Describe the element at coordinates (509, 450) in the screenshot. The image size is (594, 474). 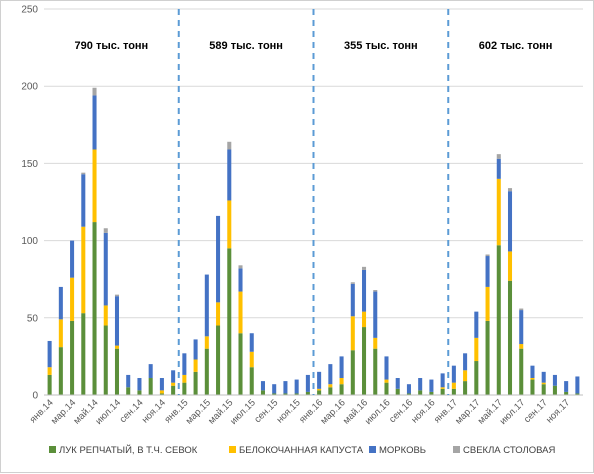
I see `legend-label: СВЕКЛА СТОЛОВАЯ` at that location.